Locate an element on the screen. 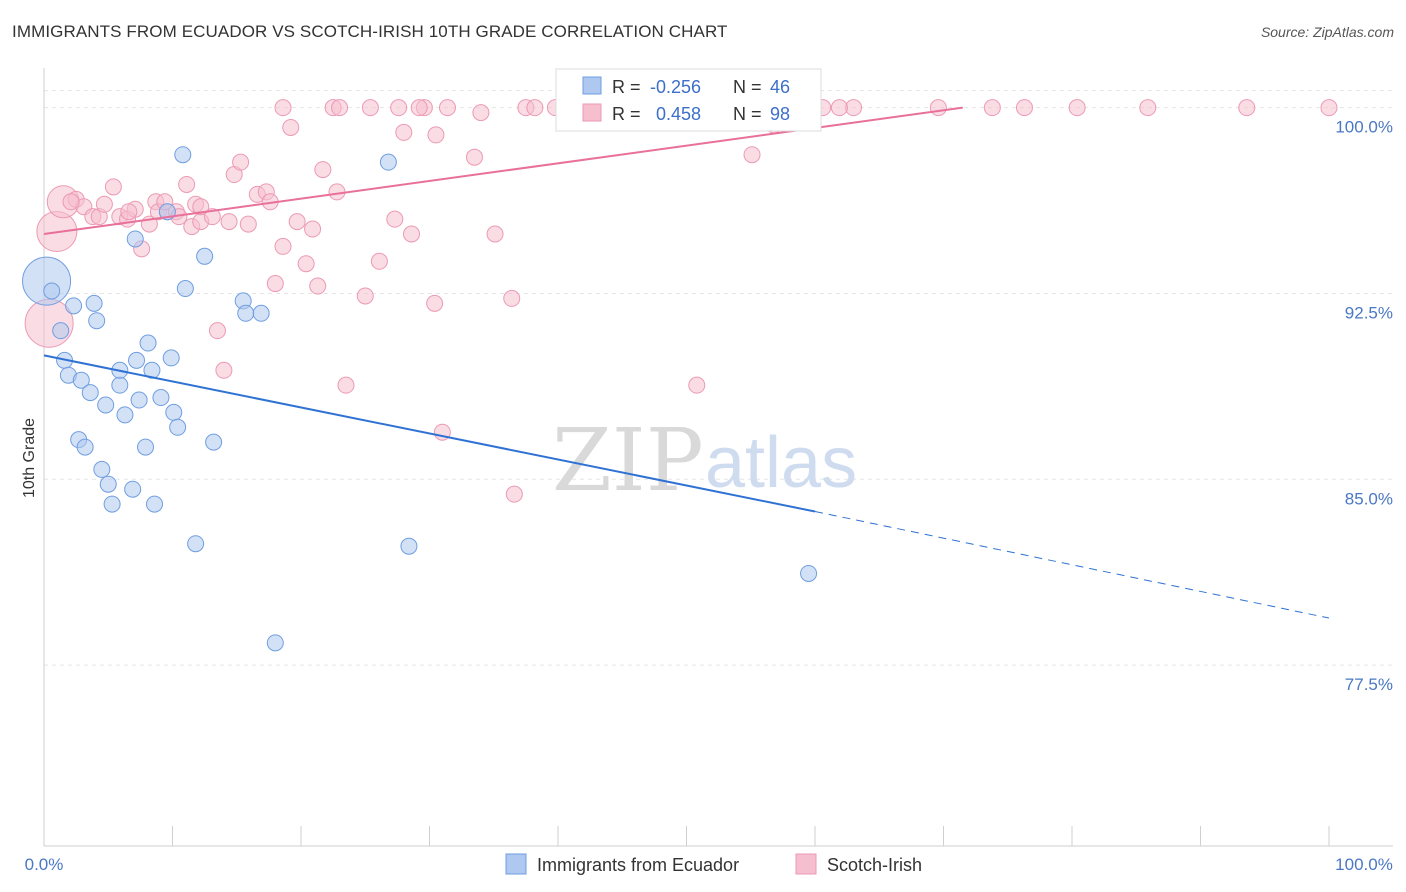 Image resolution: width=1406 pixels, height=892 pixels. watermark: ZIP atlas is located at coordinates (704, 461).